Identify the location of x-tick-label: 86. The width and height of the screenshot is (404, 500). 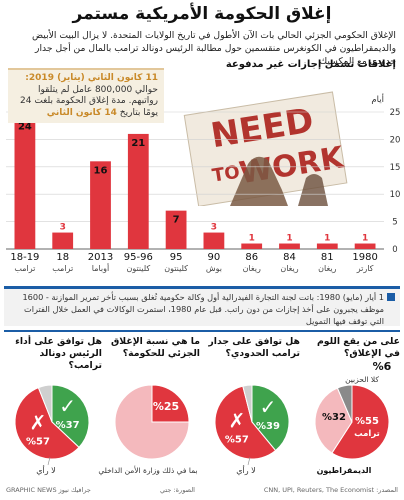
(251, 257).